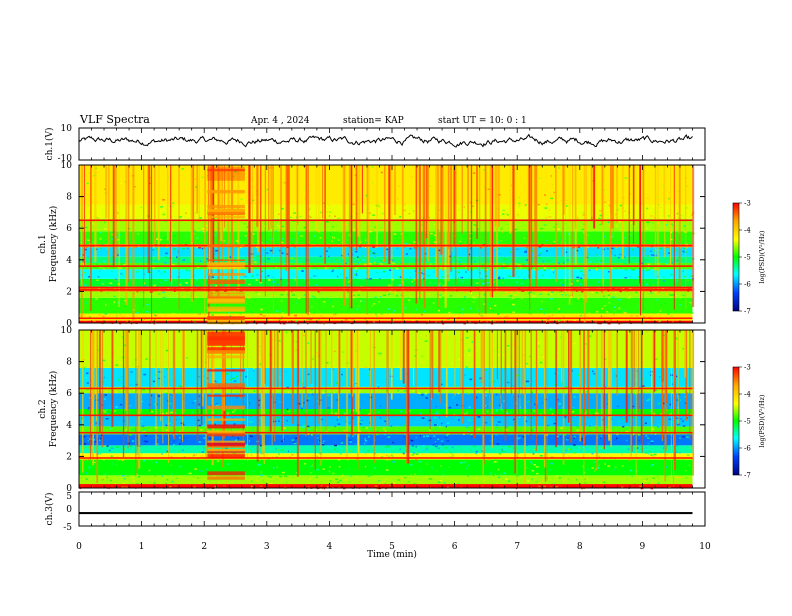  What do you see at coordinates (280, 121) in the screenshot?
I see `date-label: Apr. 4 , 2024` at bounding box center [280, 121].